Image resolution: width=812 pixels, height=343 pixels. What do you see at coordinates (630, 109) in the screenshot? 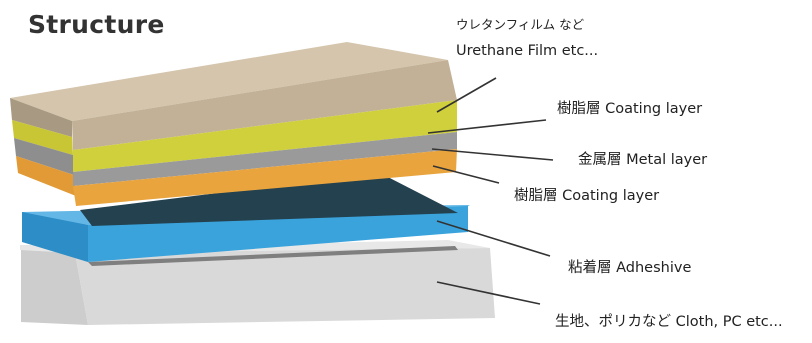
I see `label-coating-top: 樹脂層 Coating layer` at bounding box center [630, 109].